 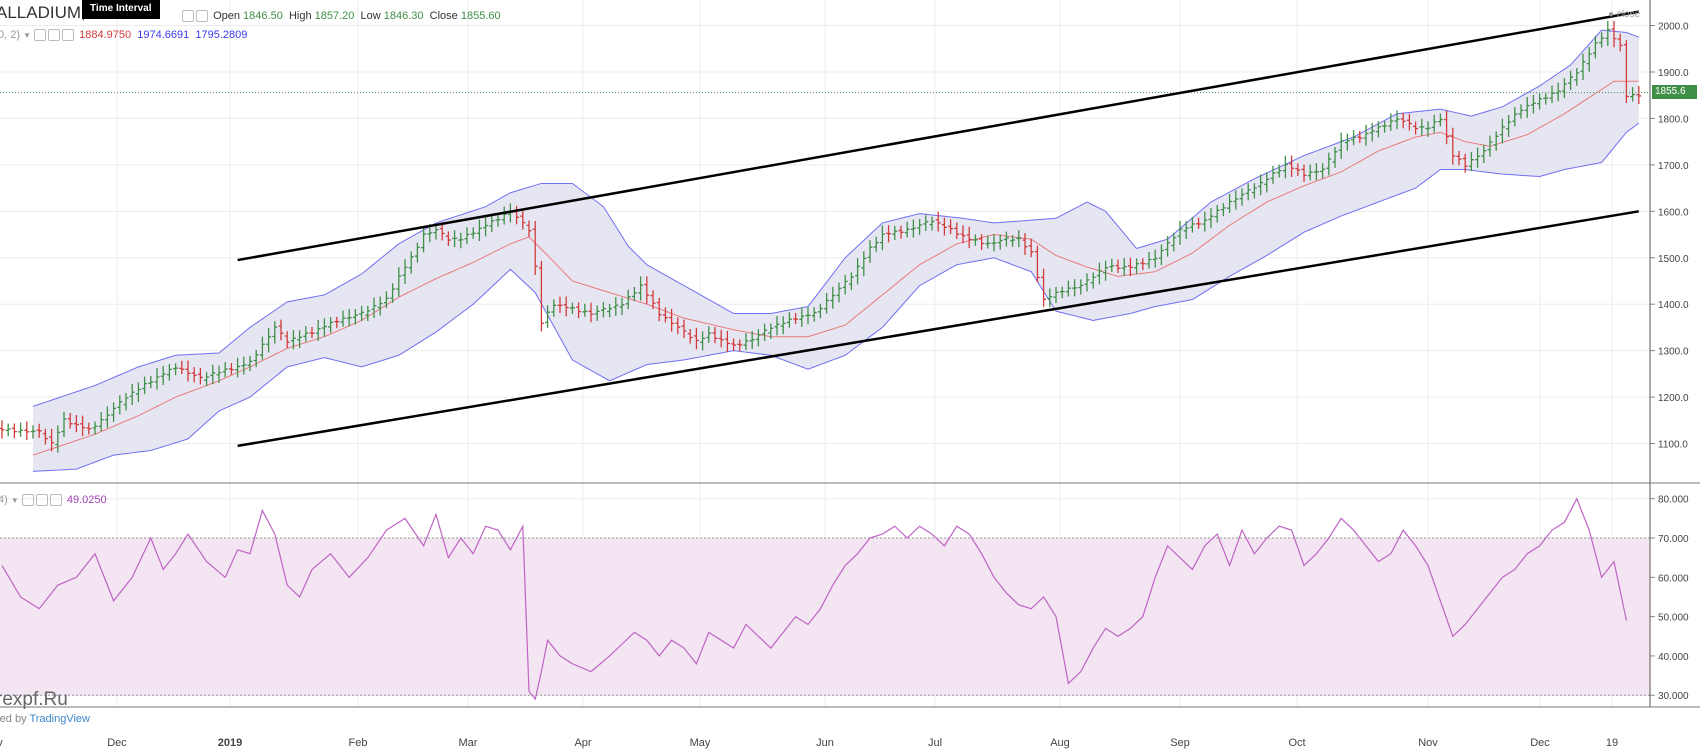 I want to click on tradingview-link: TradingView, so click(x=59, y=719).